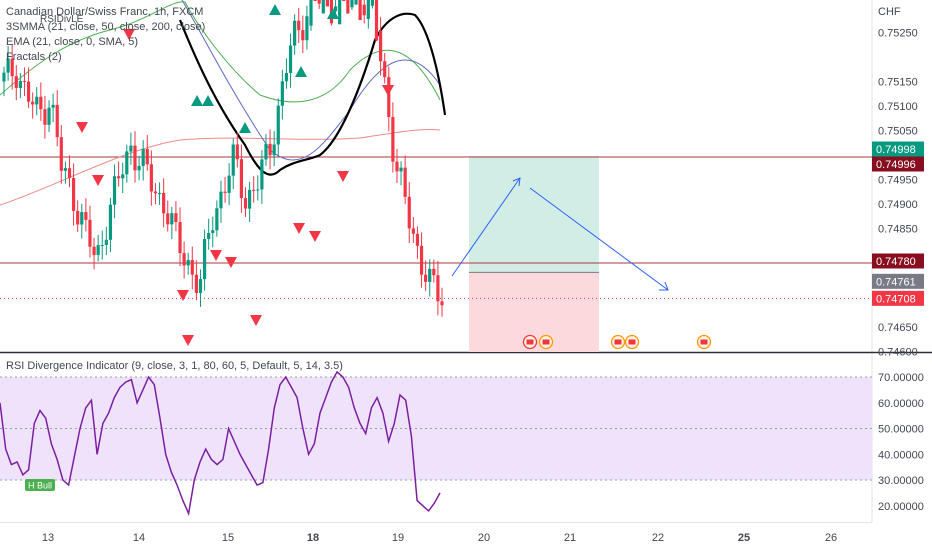  Describe the element at coordinates (48, 538) in the screenshot. I see `time-tick-label: 13` at that location.